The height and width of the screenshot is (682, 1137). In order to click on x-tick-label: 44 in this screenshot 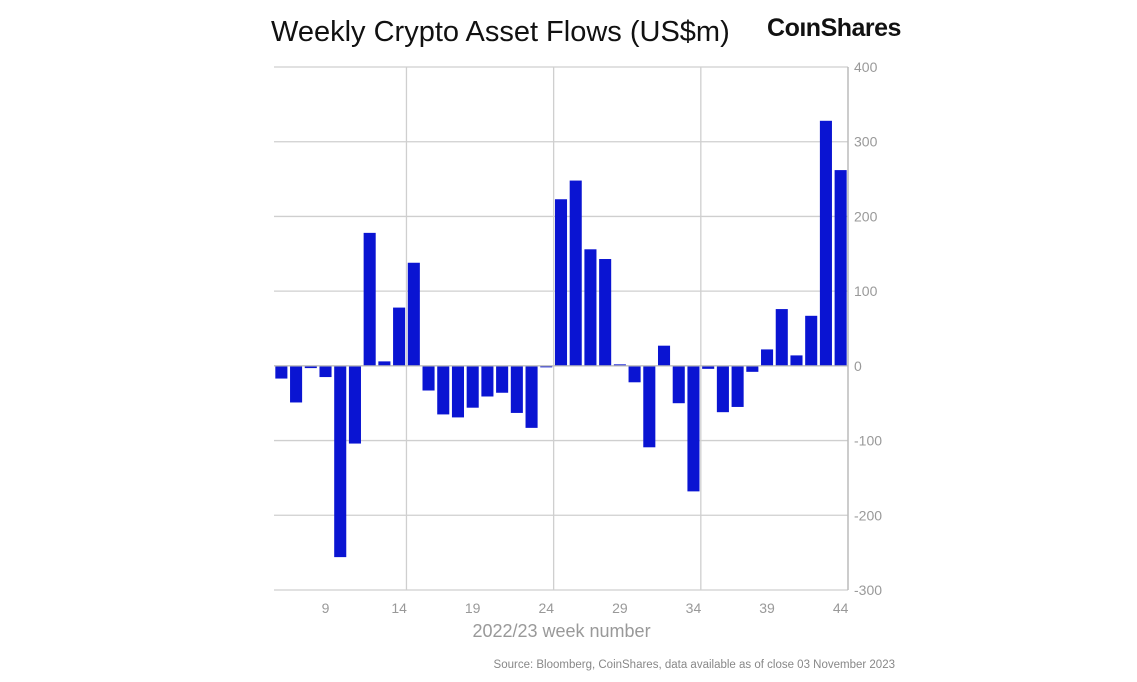, I will do `click(841, 608)`.